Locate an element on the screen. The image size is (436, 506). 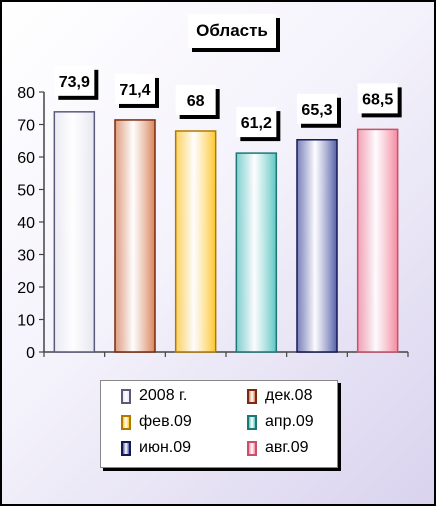
data-label: 73,9 is located at coordinates (74, 82).